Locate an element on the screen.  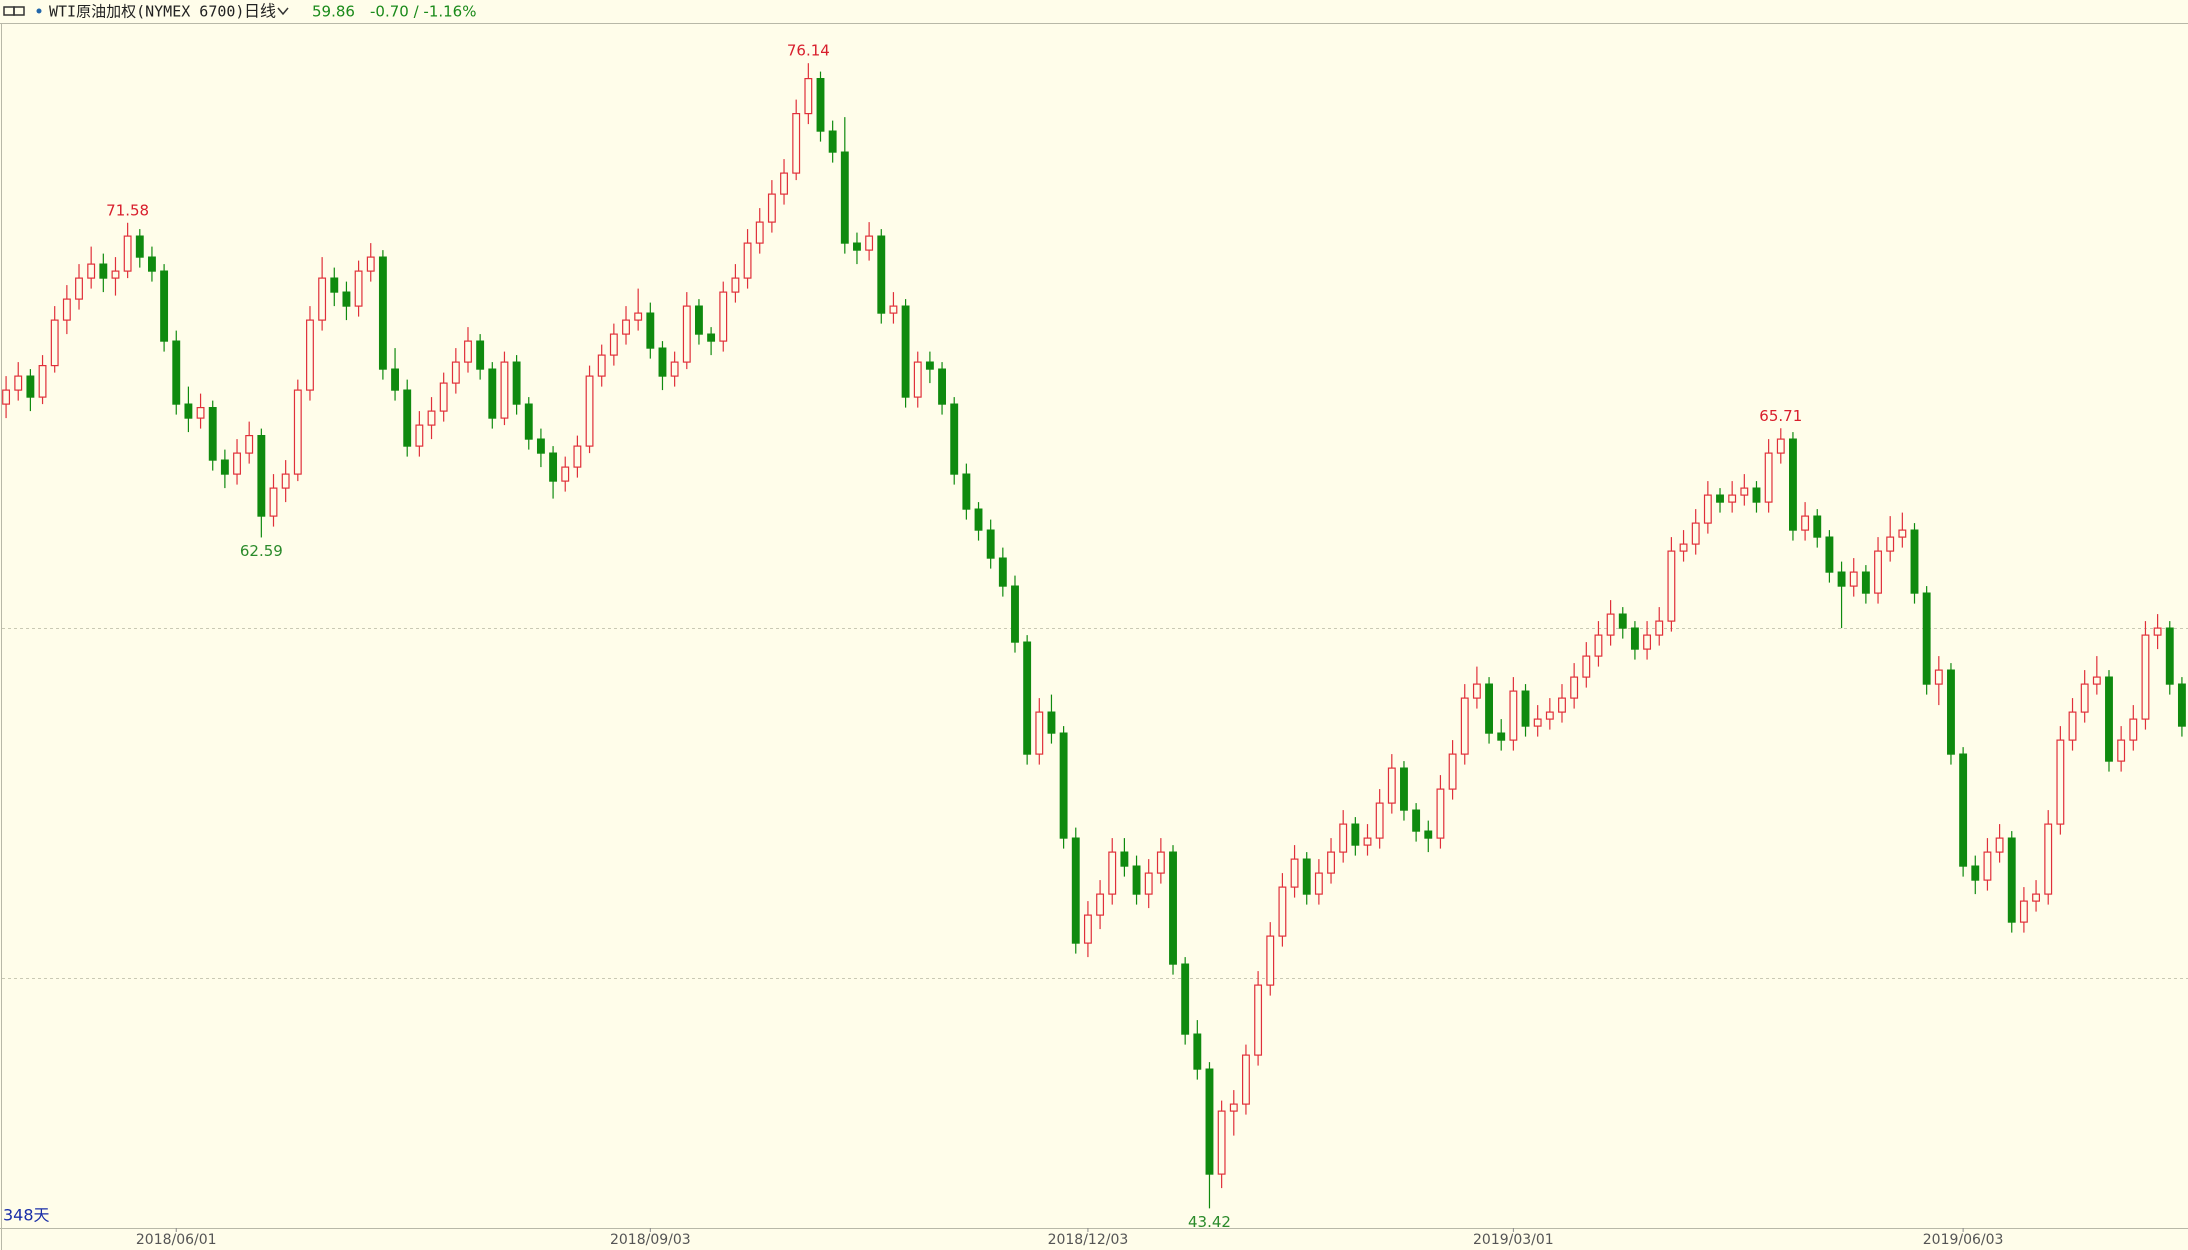
day-count: 348天 is located at coordinates (26, 1215).